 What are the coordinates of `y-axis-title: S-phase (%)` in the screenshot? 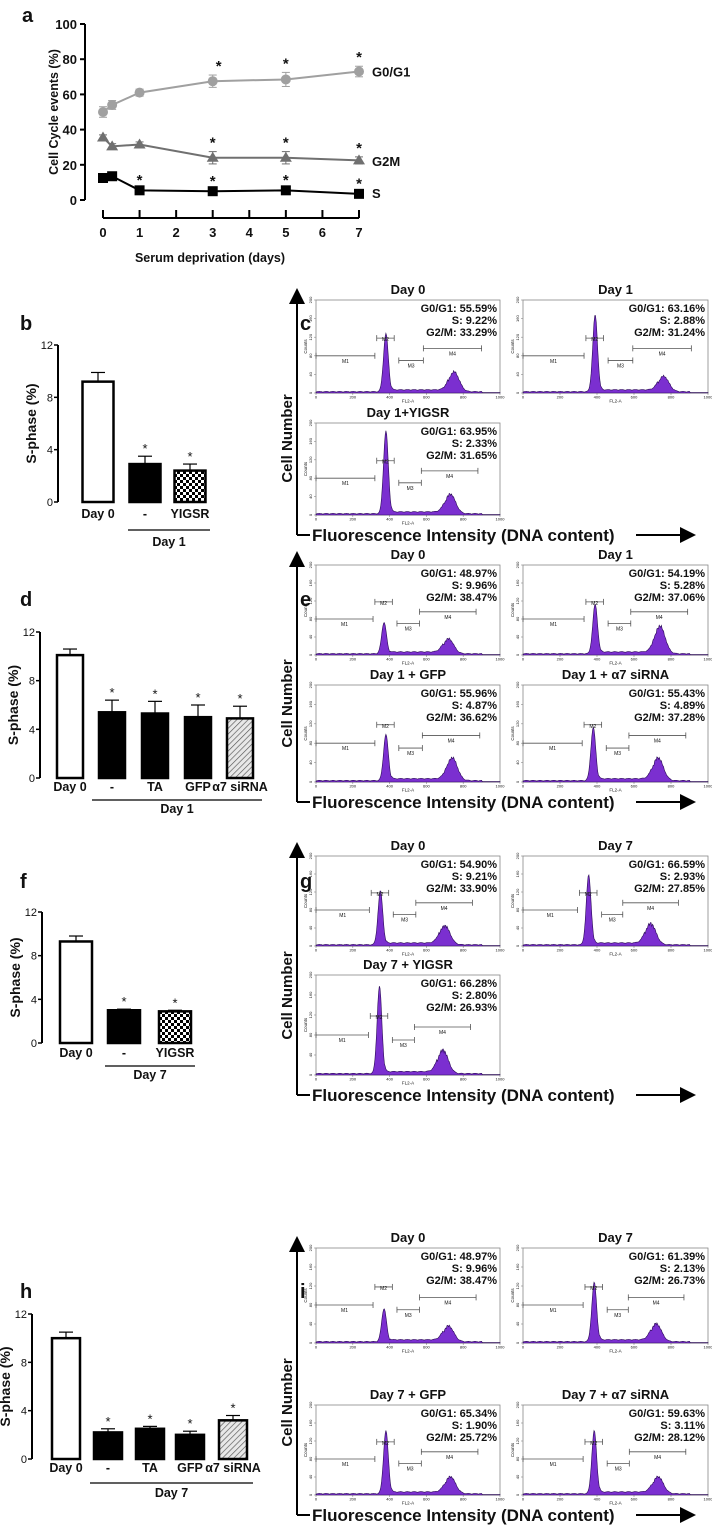 It's located at (15, 977).